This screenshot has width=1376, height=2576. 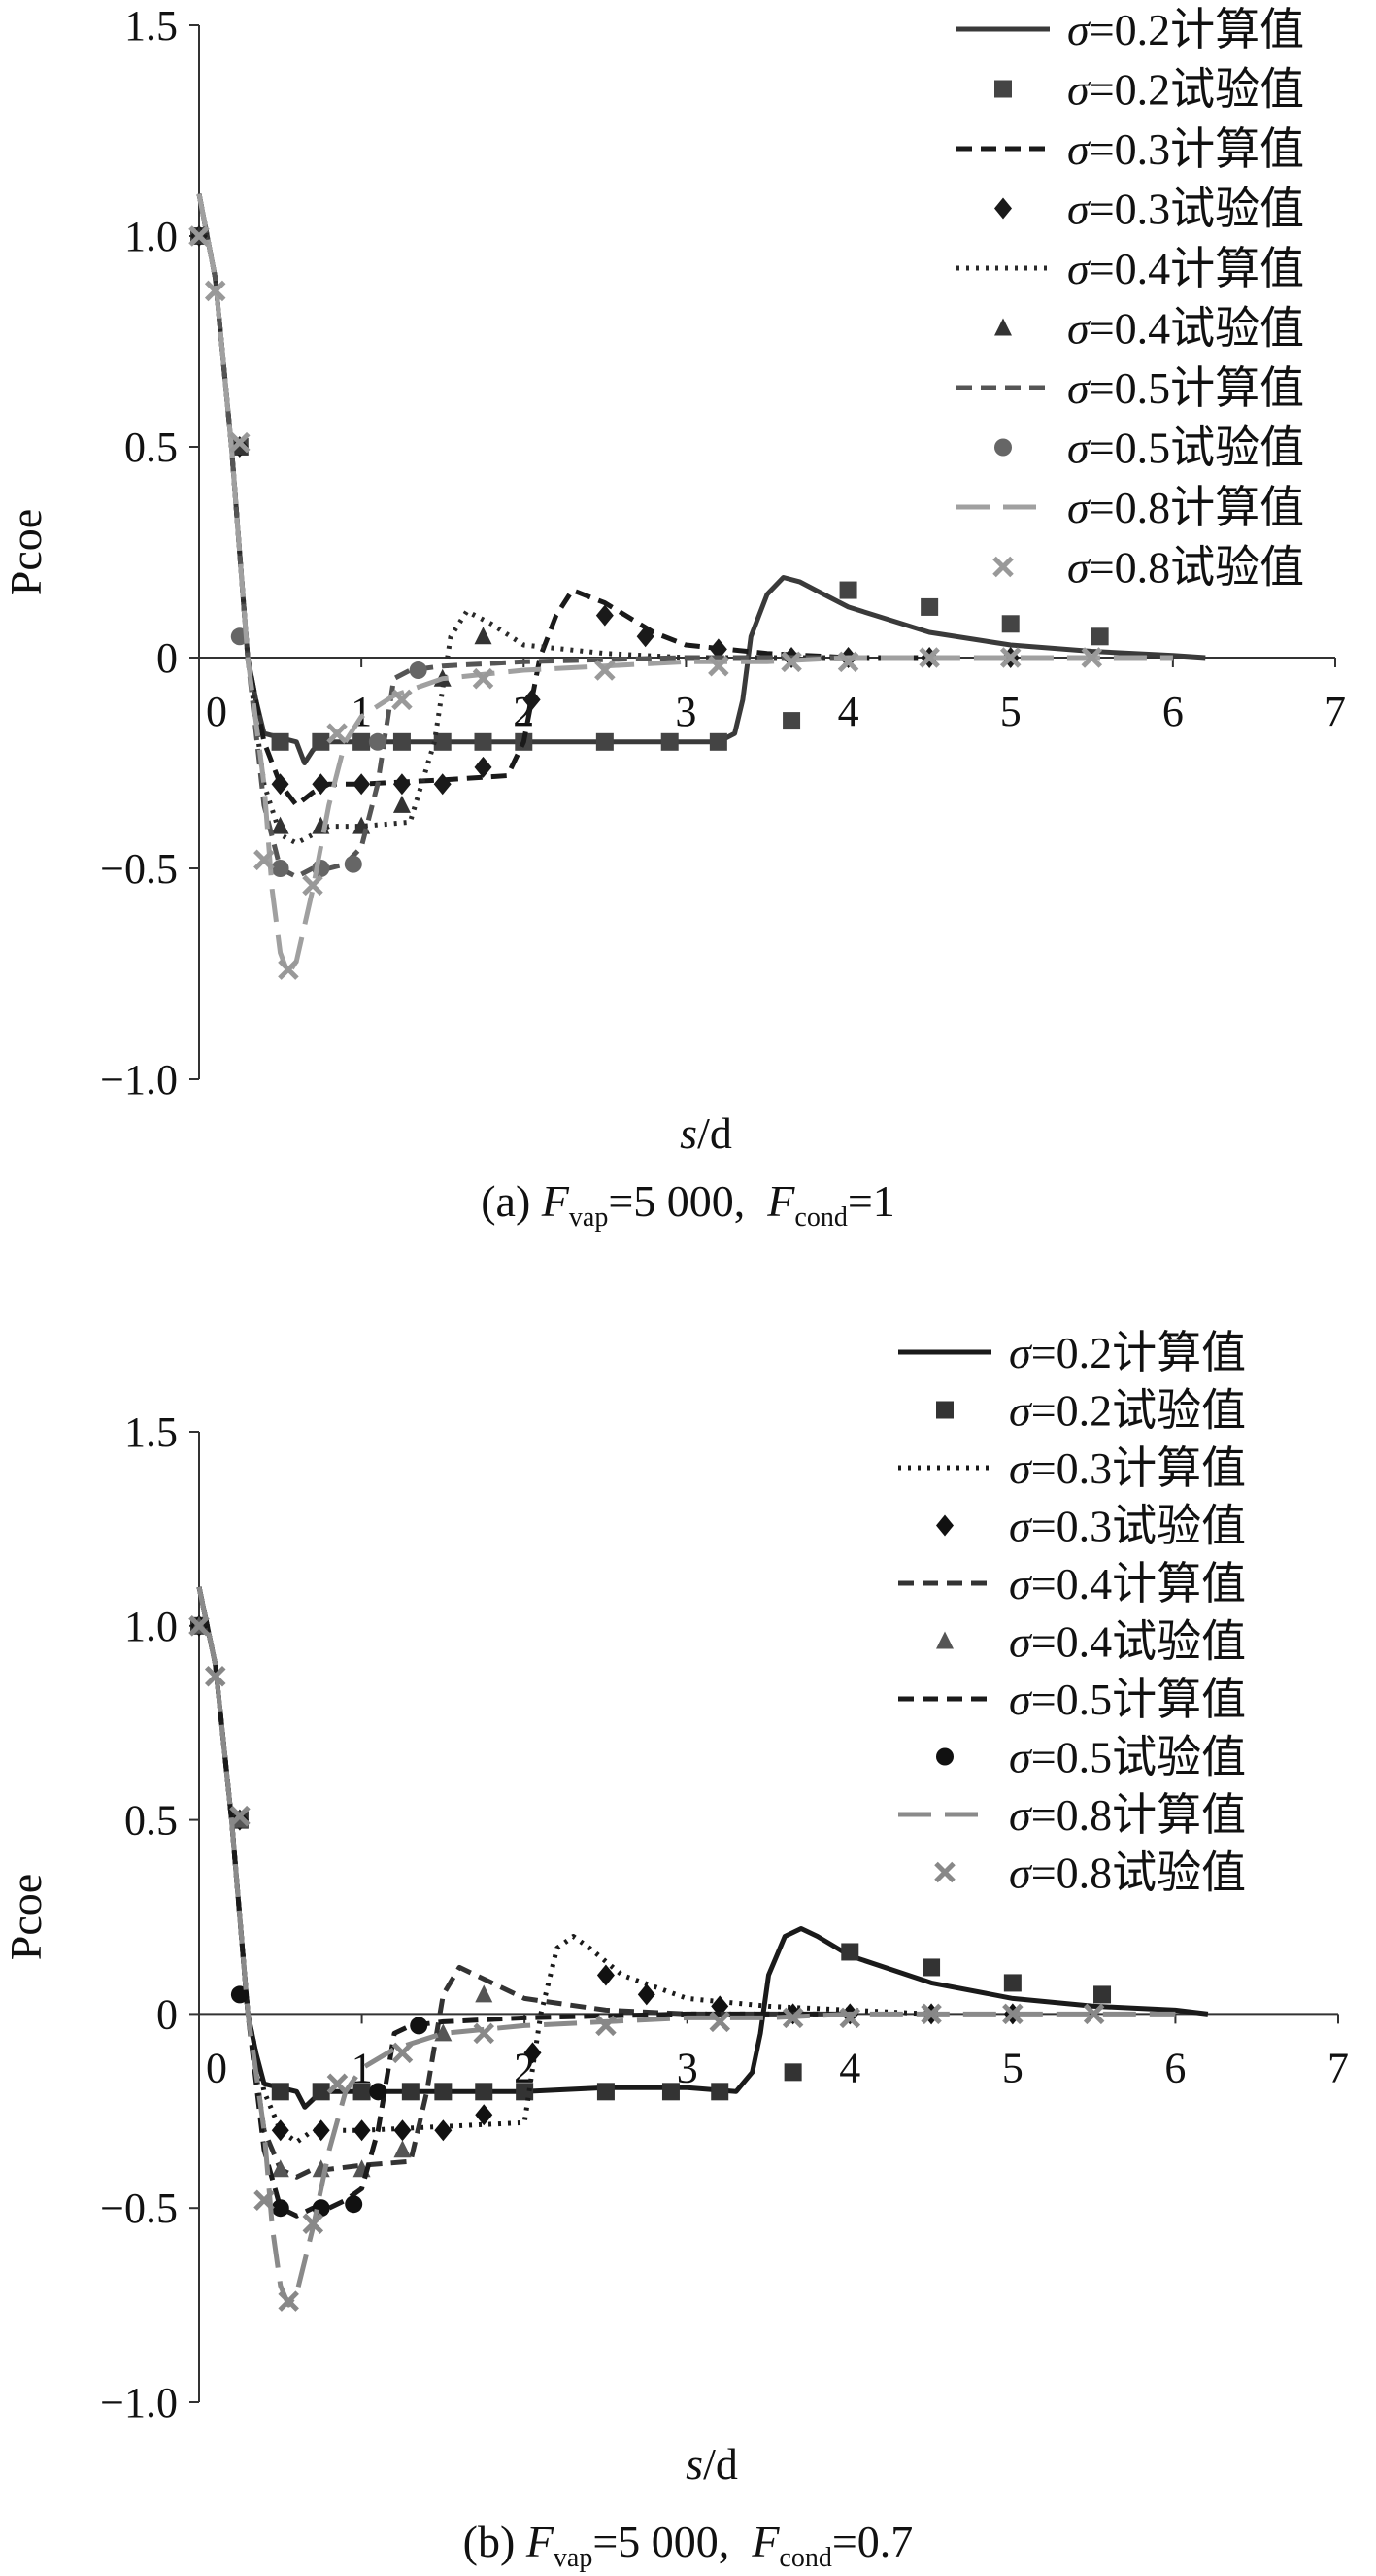 What do you see at coordinates (1128, 1642) in the screenshot?
I see `legend-entry: σ=0.4试验值` at bounding box center [1128, 1642].